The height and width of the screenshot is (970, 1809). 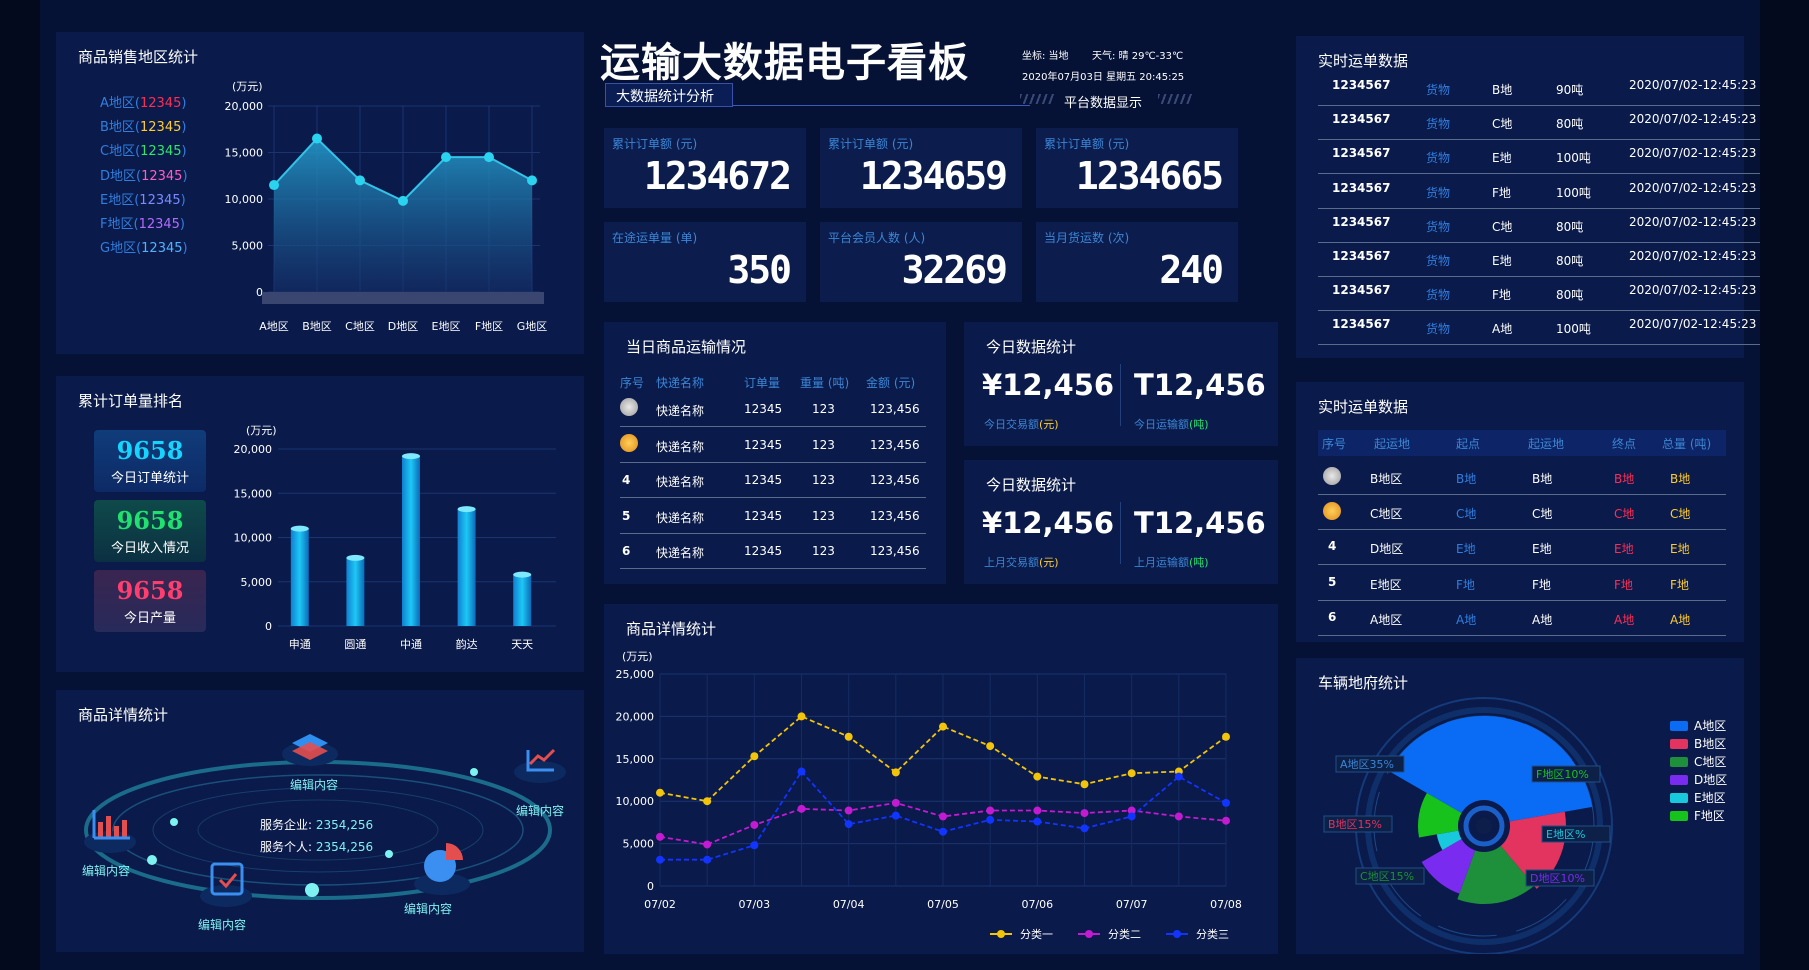 What do you see at coordinates (1468, 444) in the screenshot?
I see `col-header: 起点` at bounding box center [1468, 444].